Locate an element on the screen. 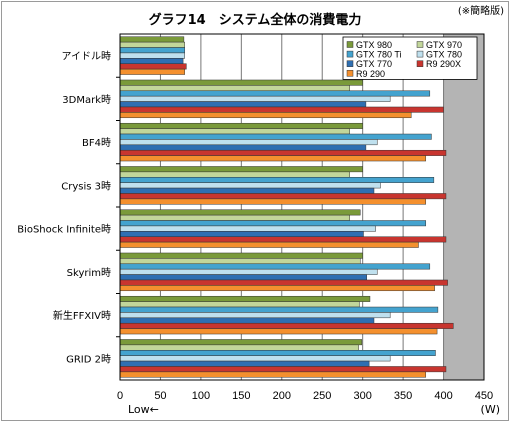  legend-label-6: R9 290 is located at coordinates (370, 74).